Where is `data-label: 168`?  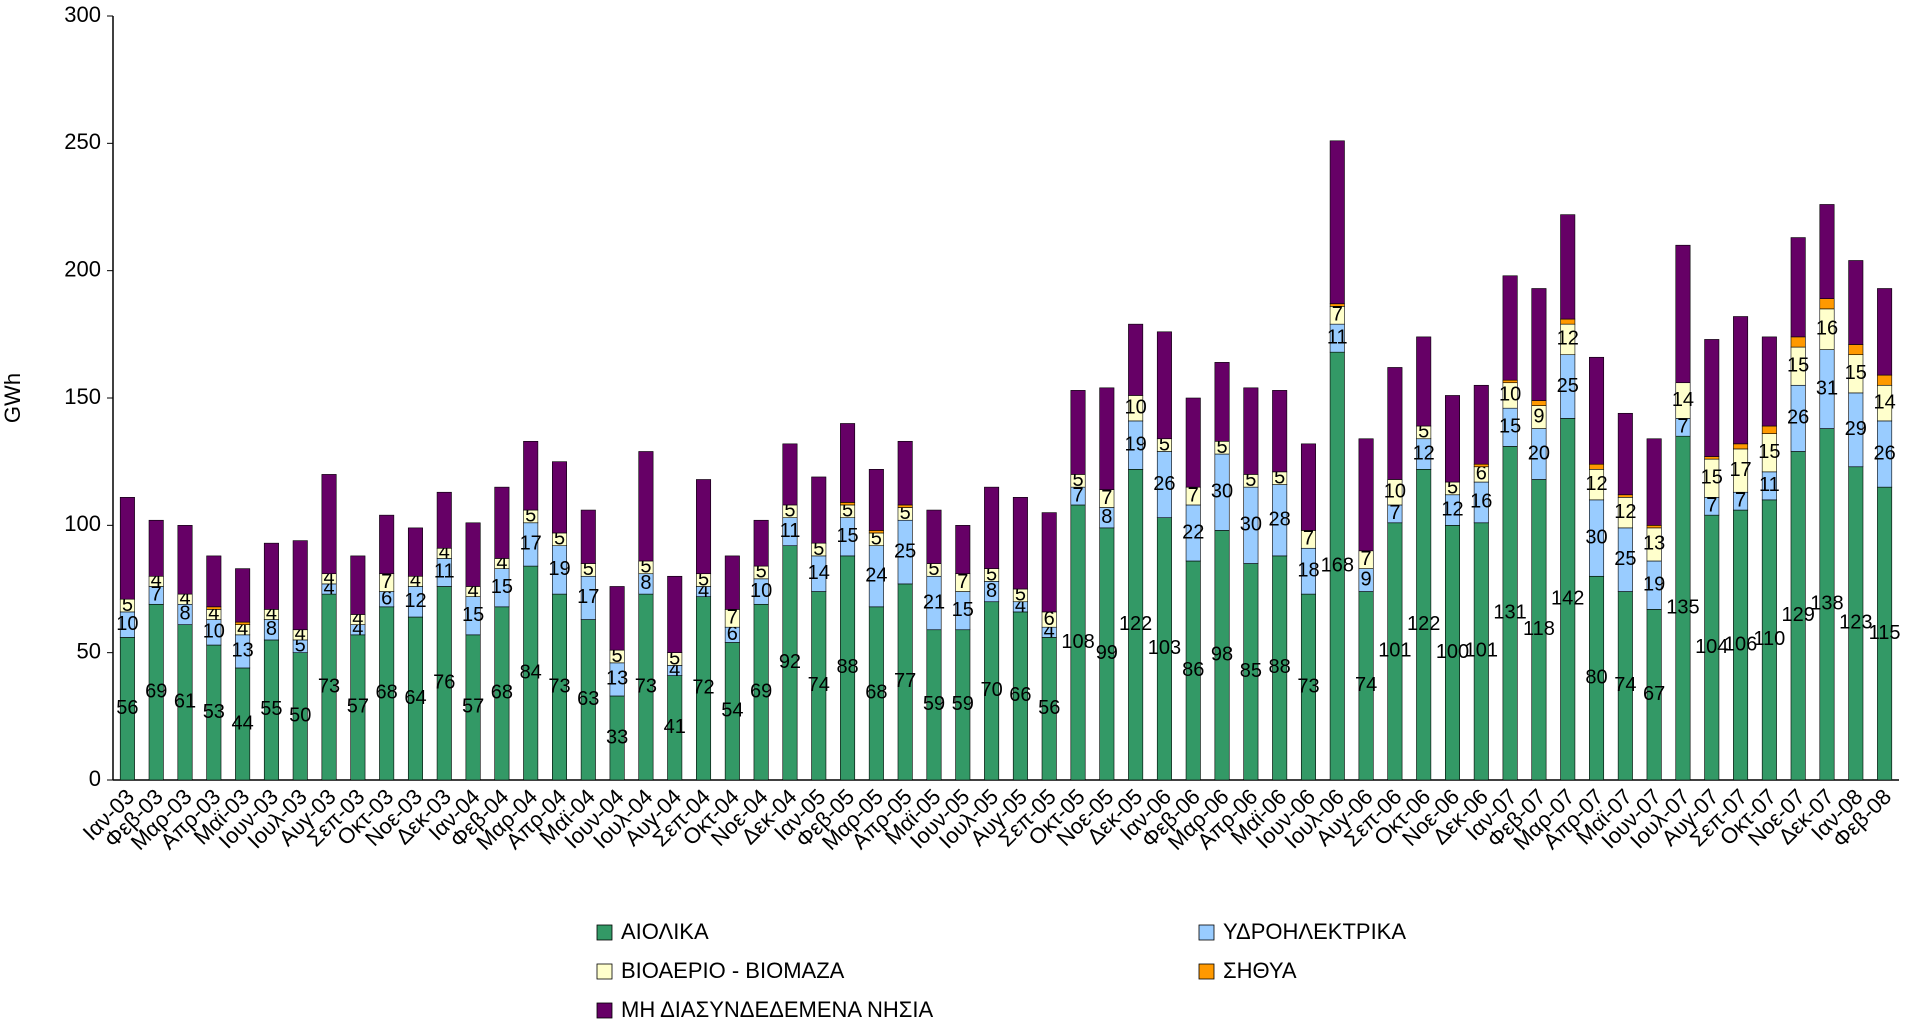
data-label: 168 is located at coordinates (1337, 565).